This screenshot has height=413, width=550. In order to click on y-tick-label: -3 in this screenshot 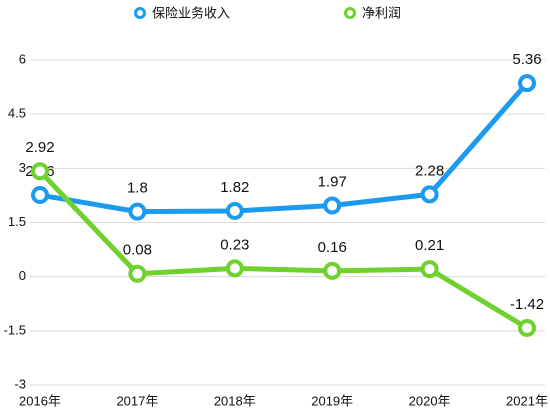, I will do `click(20, 383)`.